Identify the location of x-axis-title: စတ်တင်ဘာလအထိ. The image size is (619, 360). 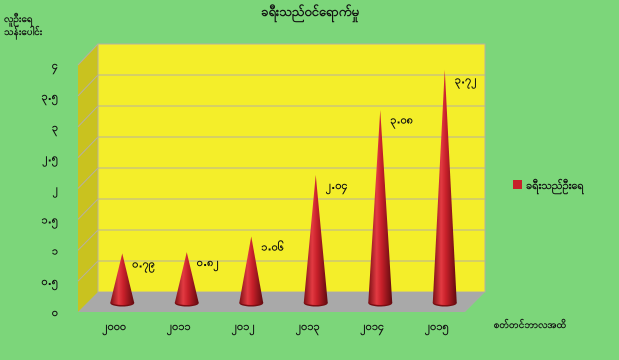
(530, 324).